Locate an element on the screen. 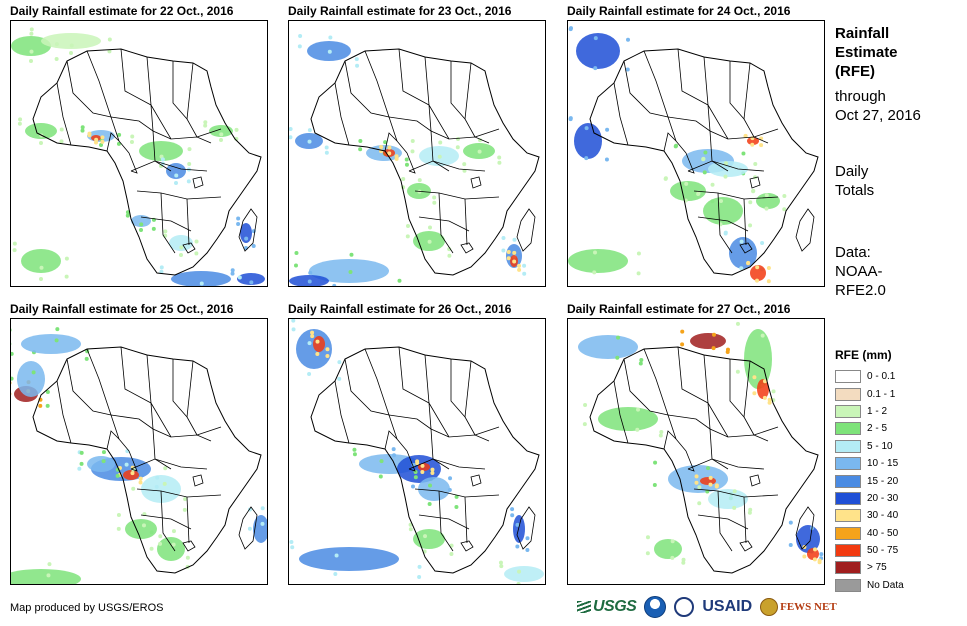  legend-item: 20 - 30 is located at coordinates (869, 498).